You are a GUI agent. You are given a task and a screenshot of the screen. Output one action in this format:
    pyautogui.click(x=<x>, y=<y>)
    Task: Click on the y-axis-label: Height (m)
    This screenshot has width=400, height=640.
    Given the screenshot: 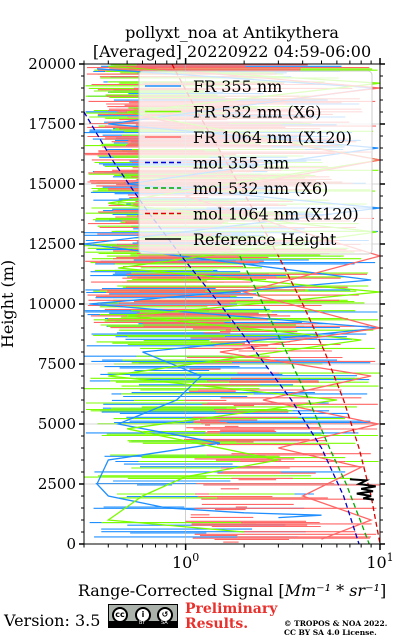 What is the action you would take?
    pyautogui.click(x=8, y=304)
    